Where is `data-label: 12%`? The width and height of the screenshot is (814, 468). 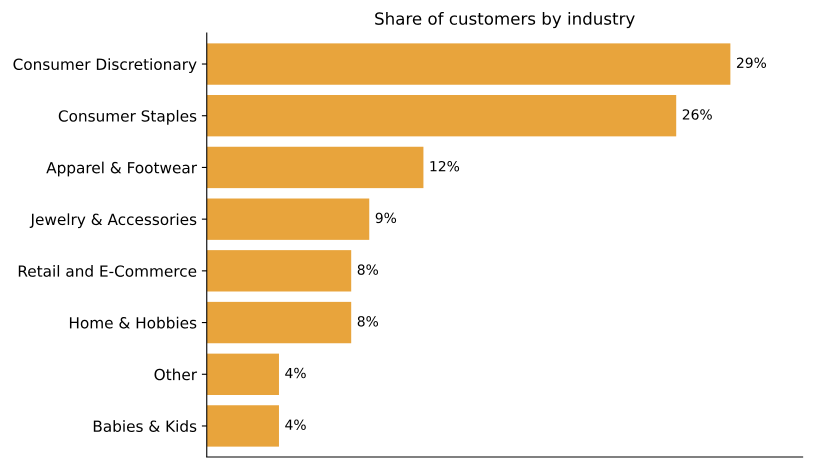 data-label: 12% is located at coordinates (445, 166).